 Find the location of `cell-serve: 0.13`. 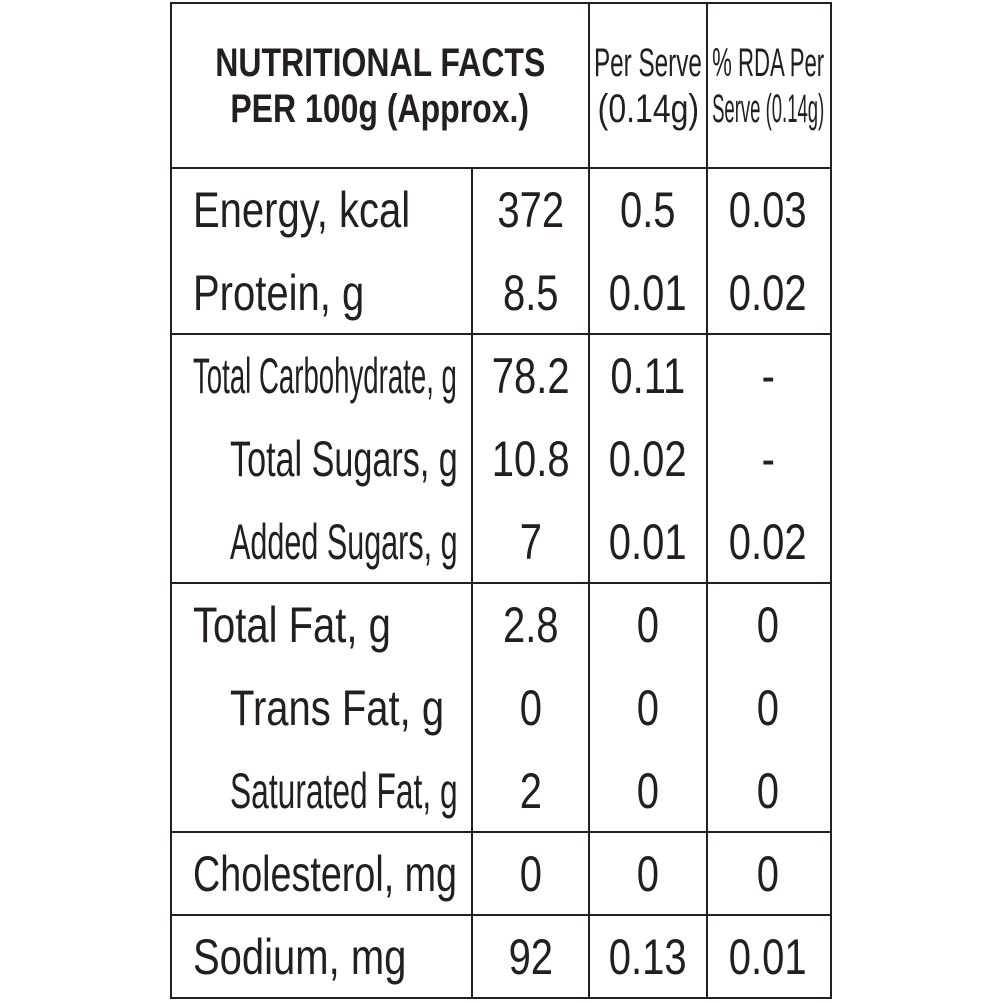

cell-serve: 0.13 is located at coordinates (648, 956).